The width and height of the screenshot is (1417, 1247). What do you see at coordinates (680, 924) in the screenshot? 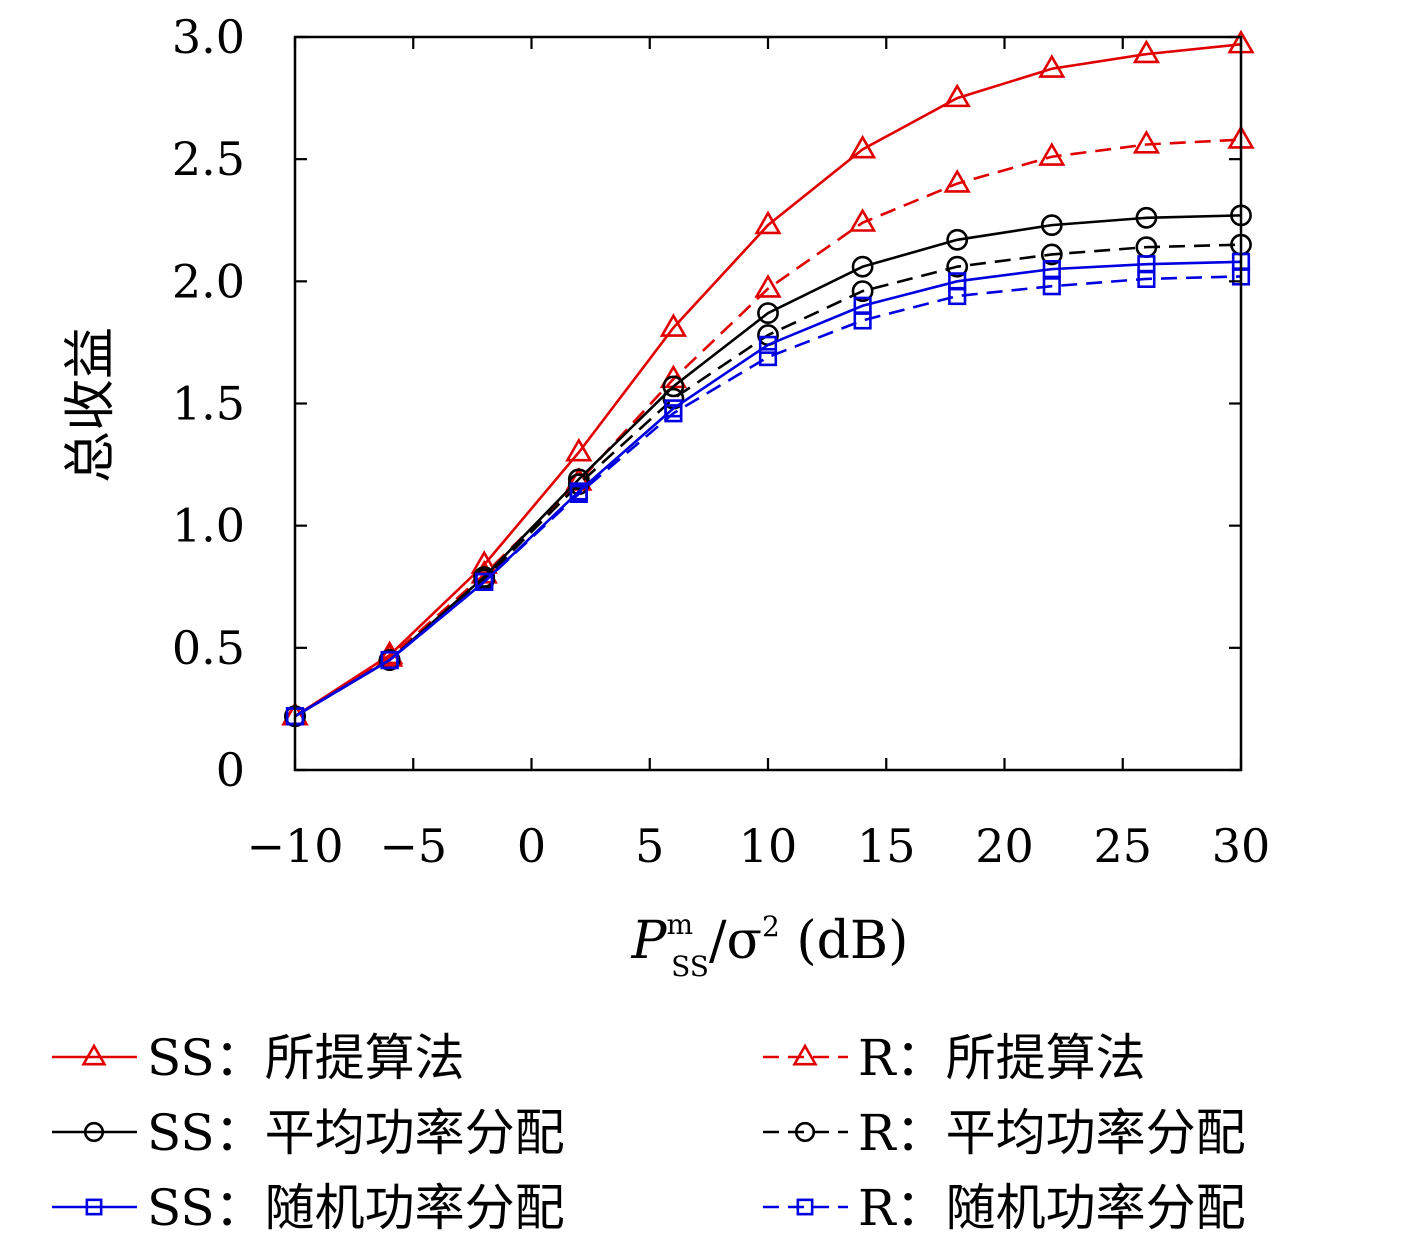
I see `x-label-sup: m` at bounding box center [680, 924].